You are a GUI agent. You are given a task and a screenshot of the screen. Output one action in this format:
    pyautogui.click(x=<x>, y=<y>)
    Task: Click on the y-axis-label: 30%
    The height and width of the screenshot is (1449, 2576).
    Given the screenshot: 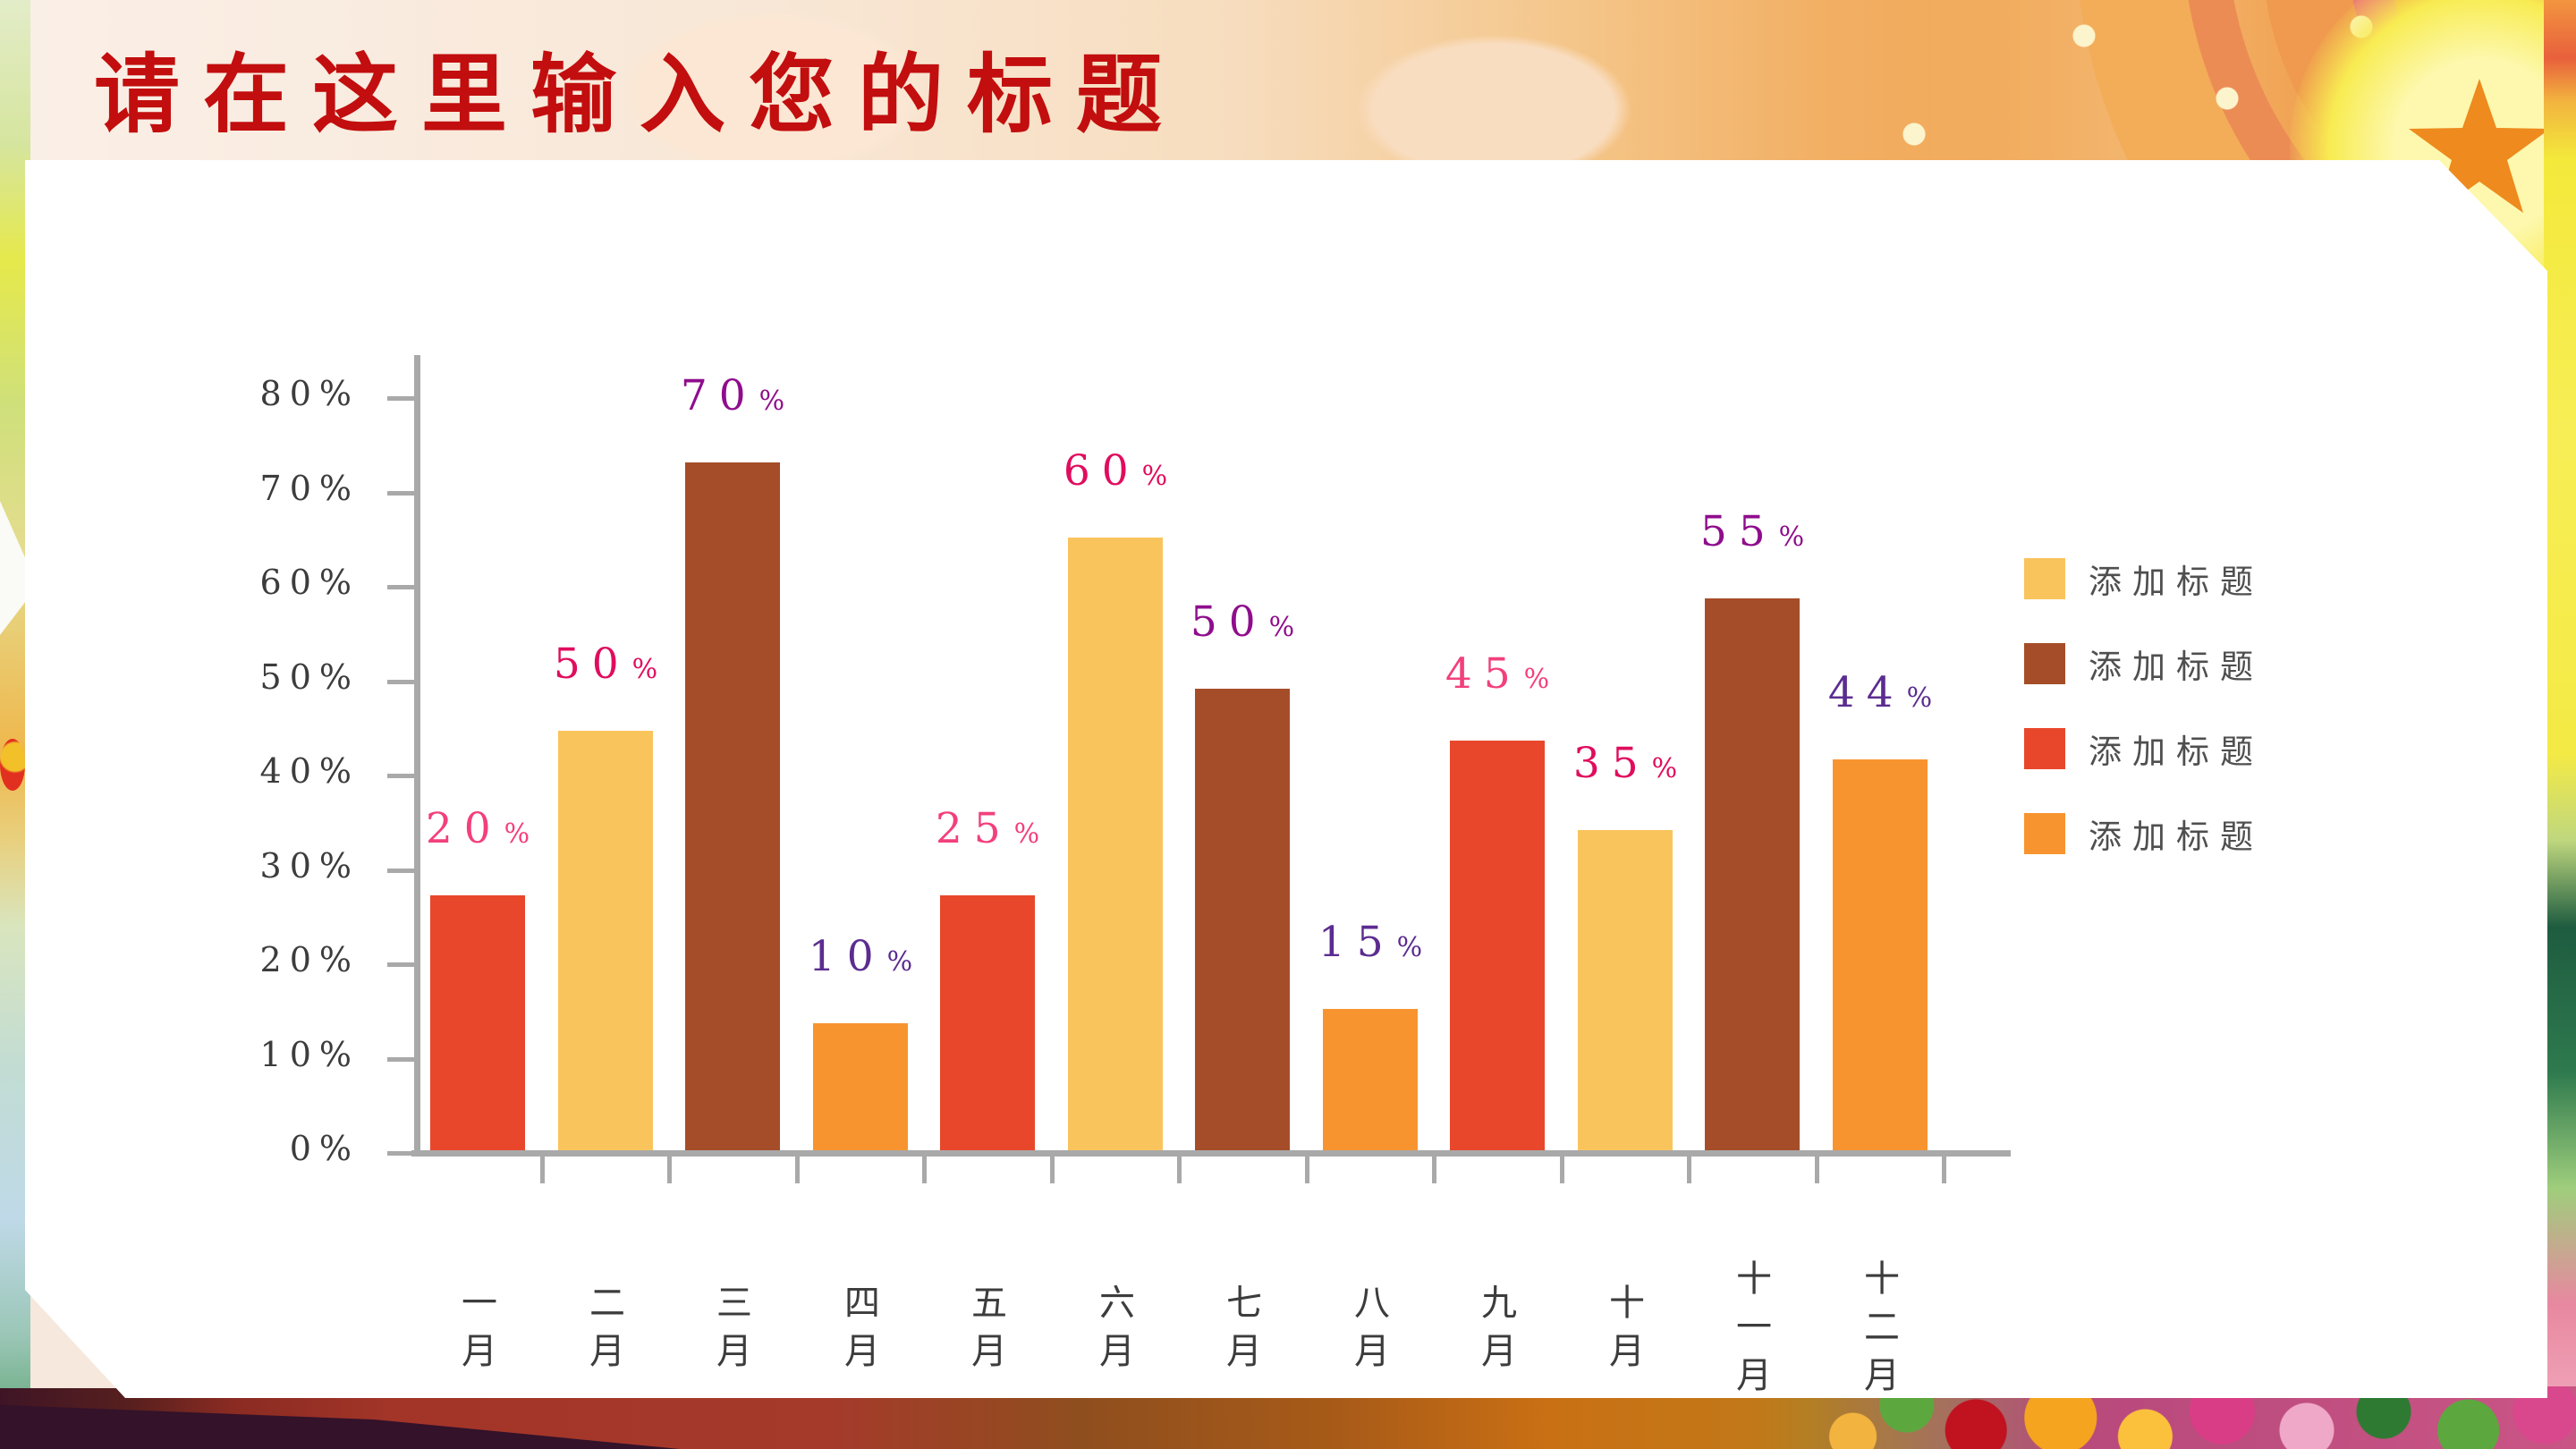 What is the action you would take?
    pyautogui.click(x=309, y=865)
    